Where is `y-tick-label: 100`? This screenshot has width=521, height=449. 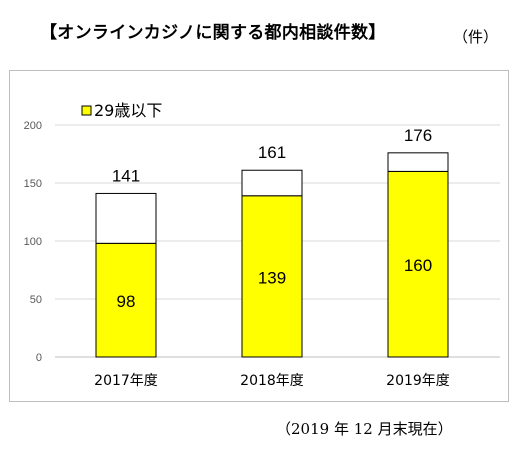
y-tick-label: 100 is located at coordinates (33, 242).